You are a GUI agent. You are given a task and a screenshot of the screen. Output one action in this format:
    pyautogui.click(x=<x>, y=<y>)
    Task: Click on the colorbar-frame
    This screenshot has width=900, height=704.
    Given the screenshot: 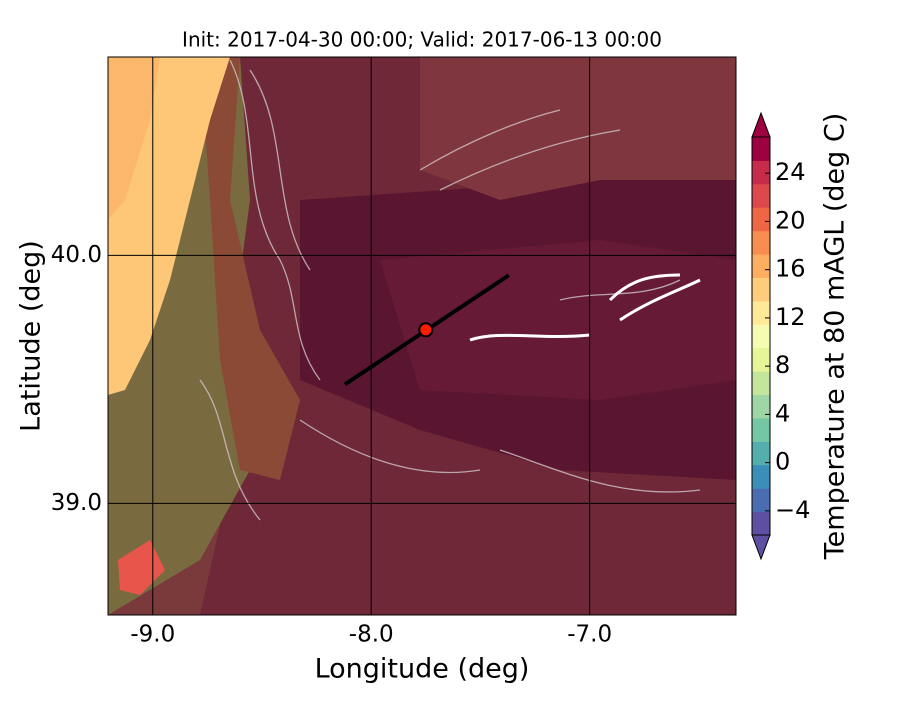 What is the action you would take?
    pyautogui.click(x=761, y=336)
    